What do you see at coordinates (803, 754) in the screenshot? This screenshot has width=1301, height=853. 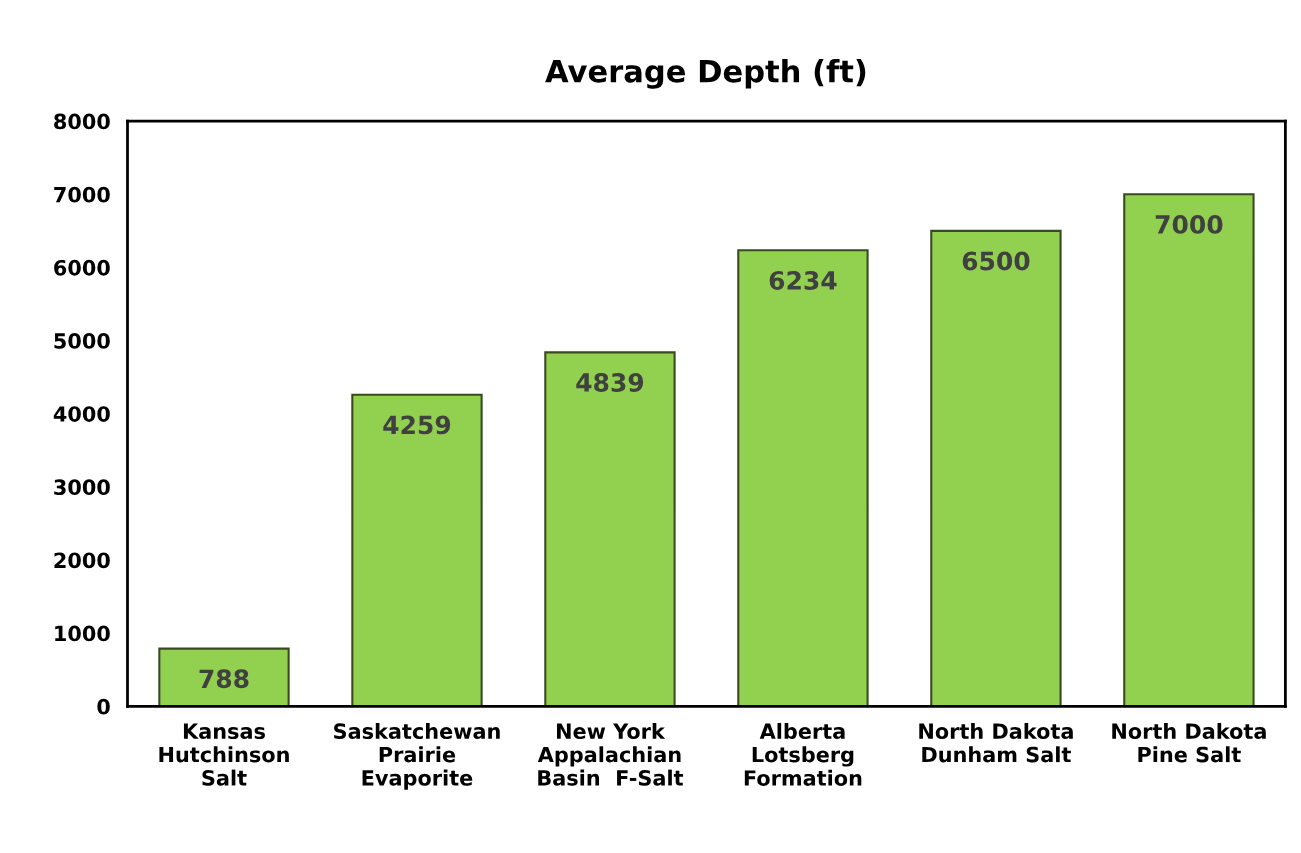 I see `x-tick-label: Alberta Lotsberg Formation` at bounding box center [803, 754].